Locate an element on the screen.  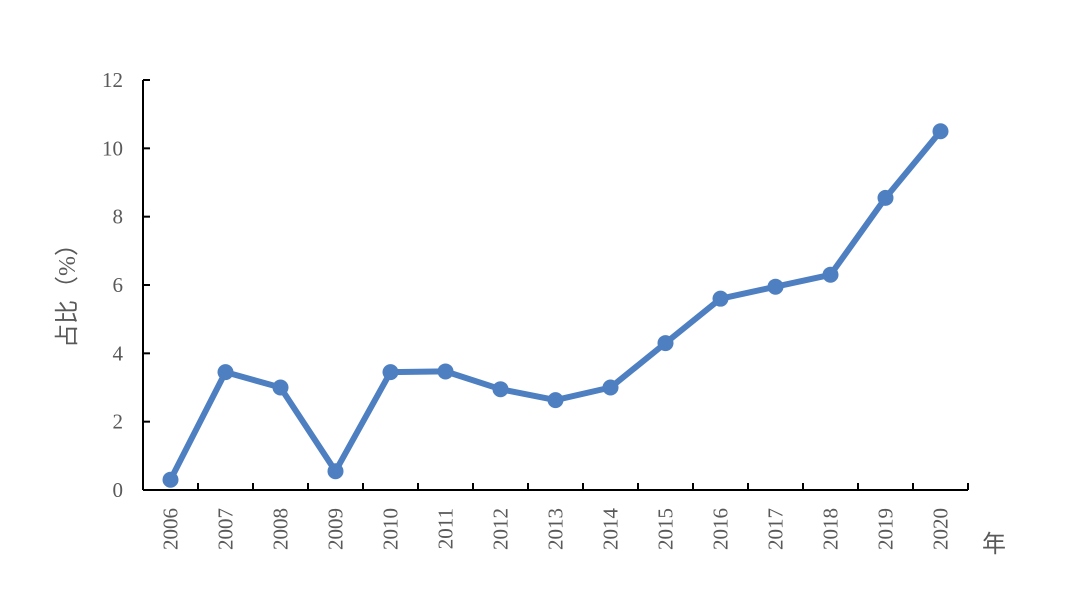
y-axis-title: 占比（%） is located at coordinates (67, 290).